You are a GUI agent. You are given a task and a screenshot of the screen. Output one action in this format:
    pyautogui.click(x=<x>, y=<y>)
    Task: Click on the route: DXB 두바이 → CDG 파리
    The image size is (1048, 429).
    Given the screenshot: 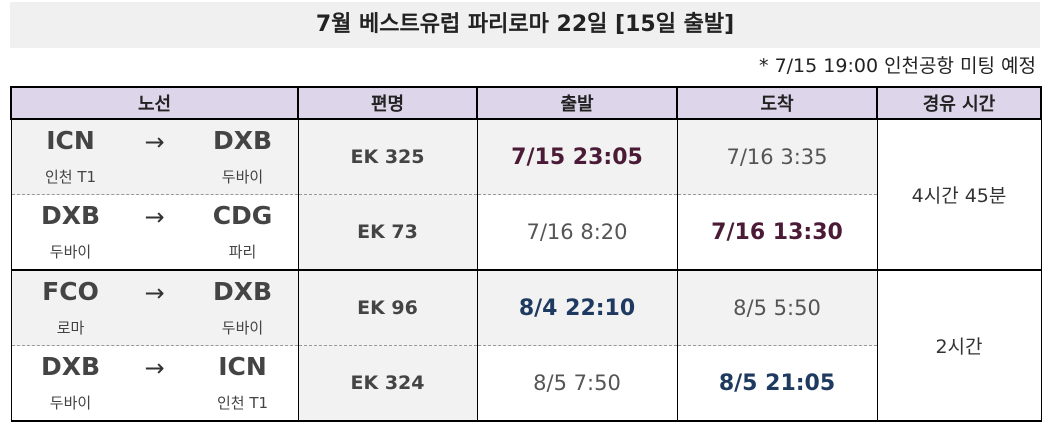 What is the action you would take?
    pyautogui.click(x=155, y=232)
    